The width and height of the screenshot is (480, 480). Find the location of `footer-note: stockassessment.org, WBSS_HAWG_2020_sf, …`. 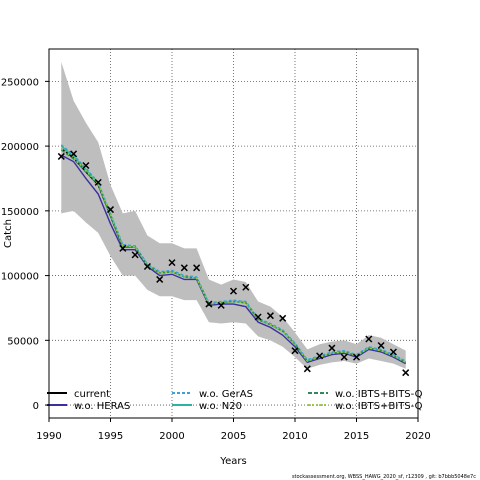

footer-note: stockassessment.org, WBSS_HAWG_2020_sf, … is located at coordinates (384, 477).